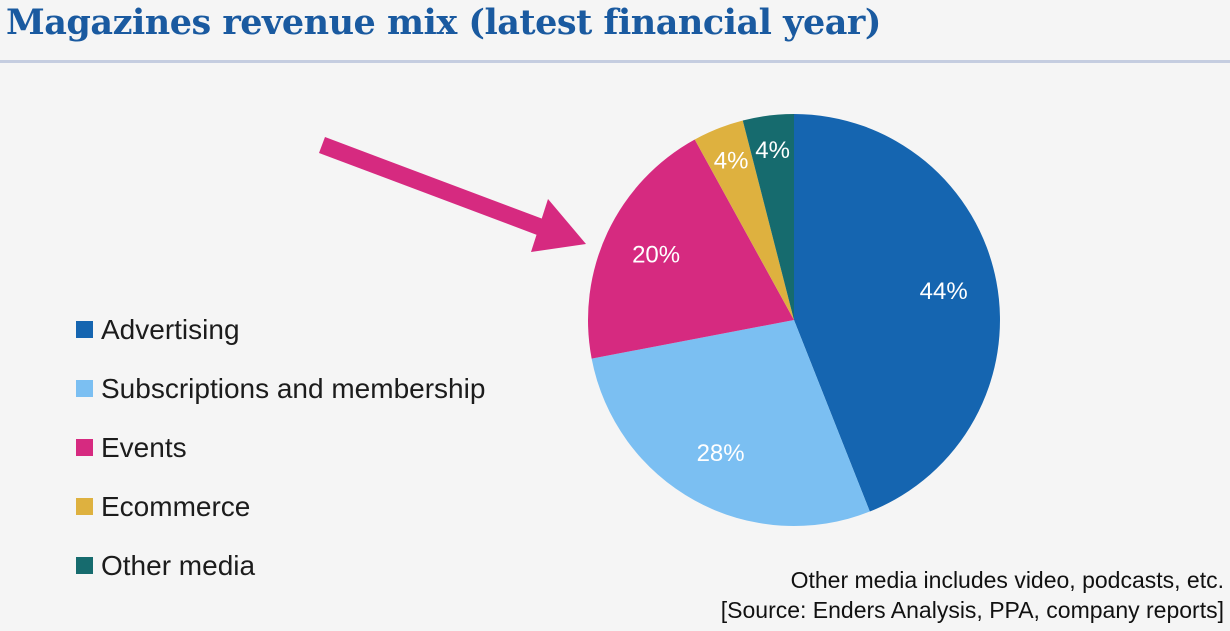 The width and height of the screenshot is (1230, 631). I want to click on legend-label: Subscriptions and membership, so click(293, 388).